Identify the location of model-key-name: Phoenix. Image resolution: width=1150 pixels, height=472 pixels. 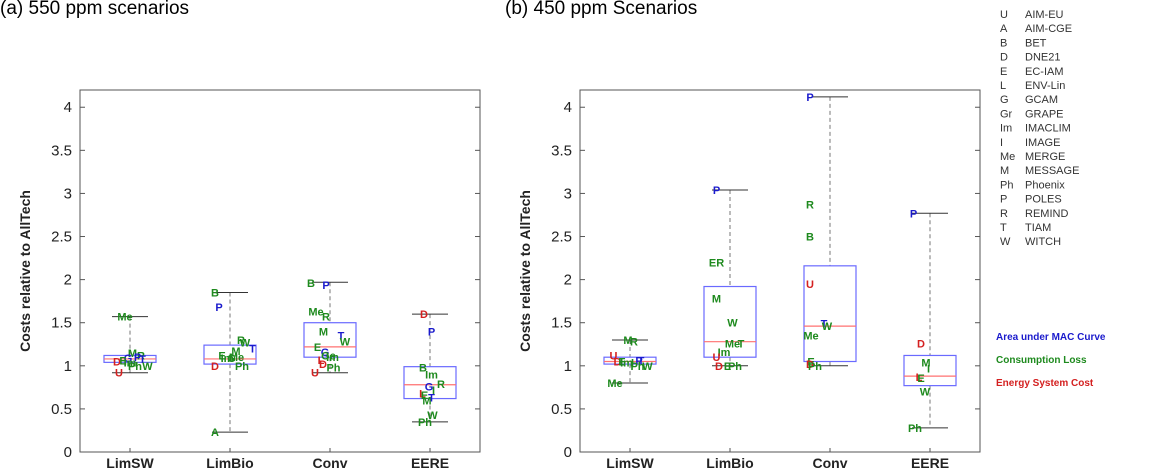
(1045, 185).